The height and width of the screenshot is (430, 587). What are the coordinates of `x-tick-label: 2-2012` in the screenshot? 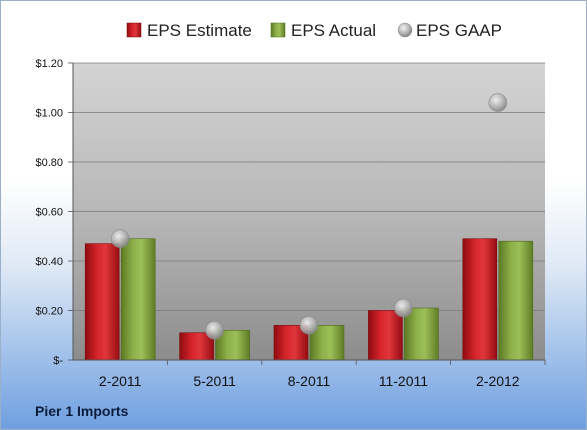 It's located at (498, 381).